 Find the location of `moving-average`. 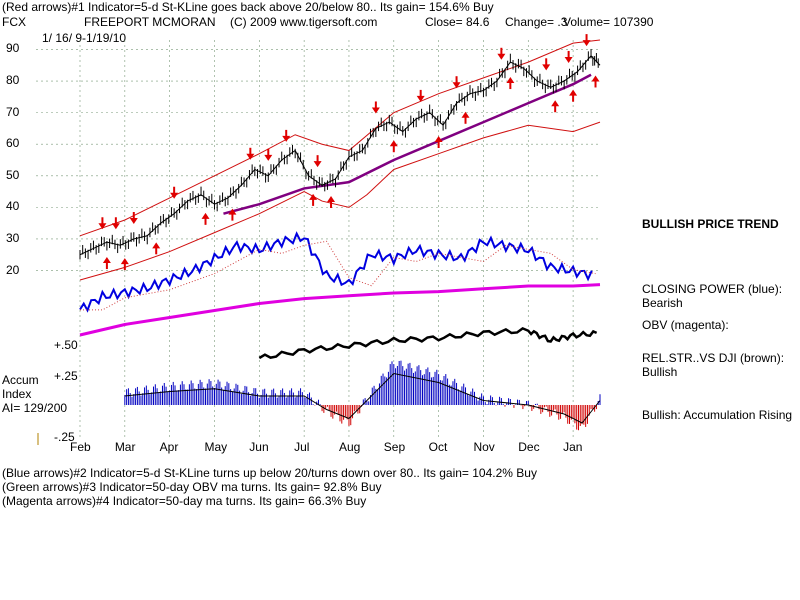

moving-average is located at coordinates (407, 144).